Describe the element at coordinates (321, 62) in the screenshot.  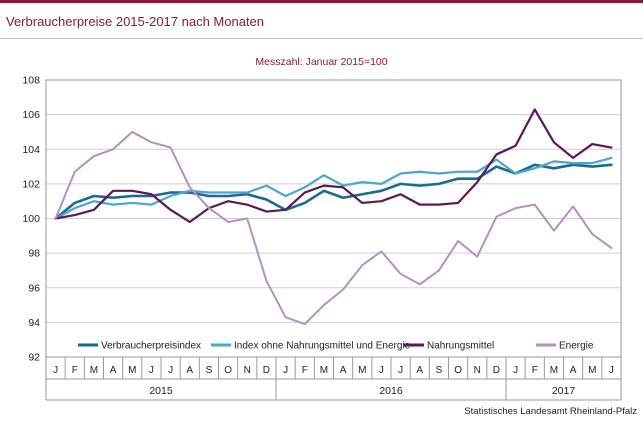
I see `chart-subtitle: Messzahl: Januar 2015=100` at that location.